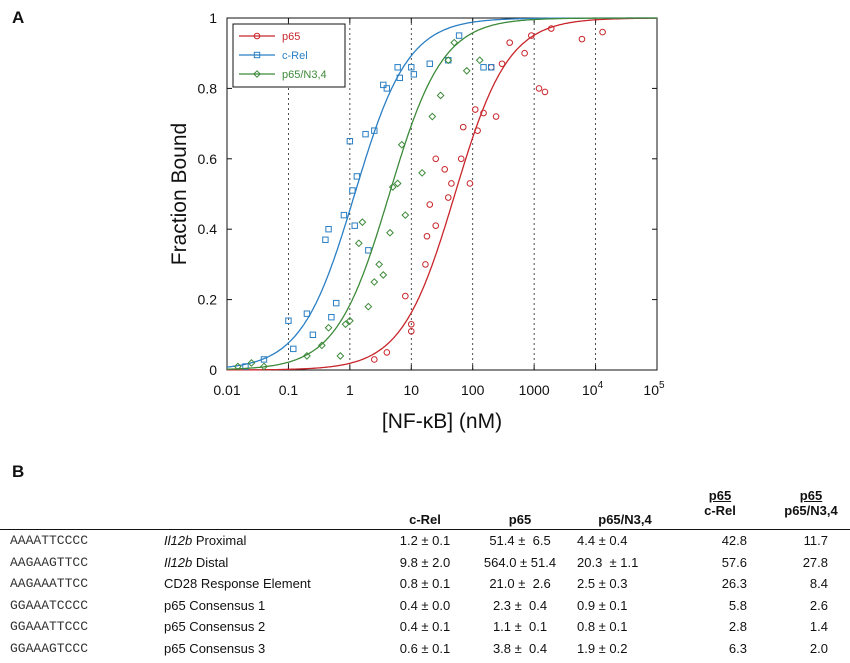 This screenshot has width=850, height=663. I want to click on sequence: AAAATTCCCC, so click(49, 540).